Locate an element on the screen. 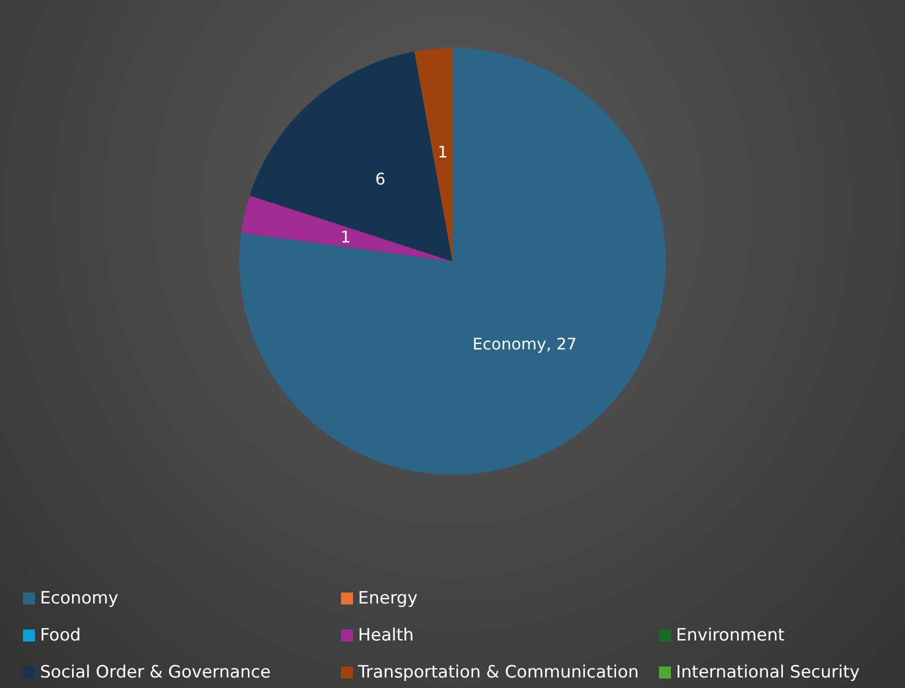 This screenshot has width=905, height=688. legend-label: Economy is located at coordinates (79, 598).